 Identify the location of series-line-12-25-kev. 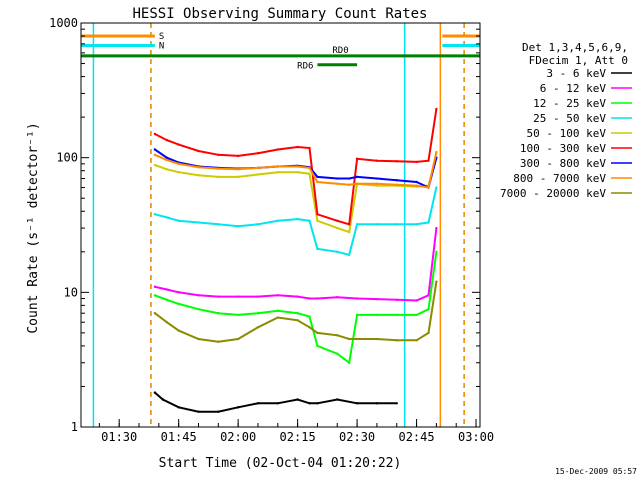
(296, 308).